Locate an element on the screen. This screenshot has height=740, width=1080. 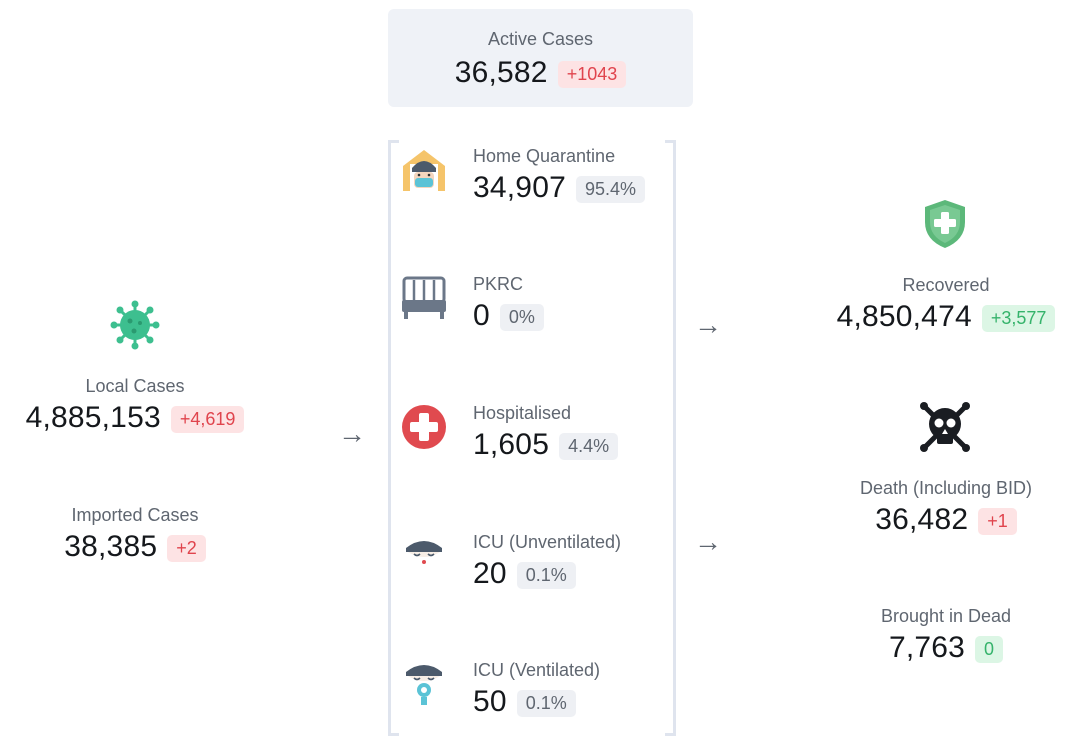
icu-patient-icon is located at coordinates (424, 552).